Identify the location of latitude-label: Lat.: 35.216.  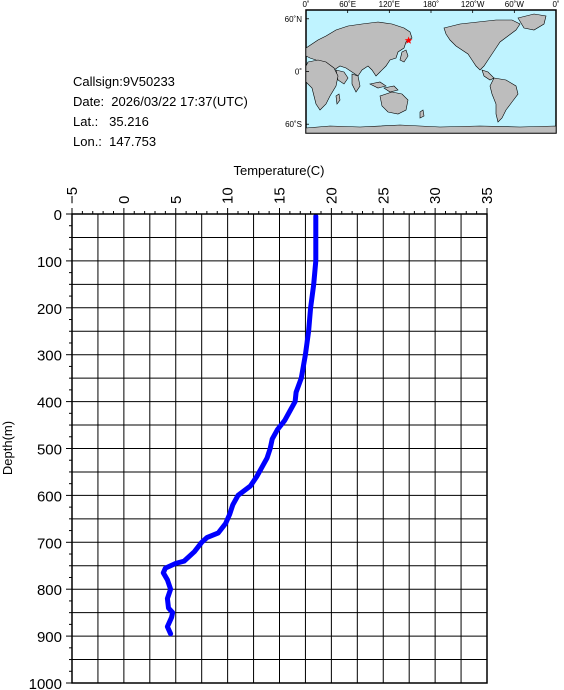
(111, 121).